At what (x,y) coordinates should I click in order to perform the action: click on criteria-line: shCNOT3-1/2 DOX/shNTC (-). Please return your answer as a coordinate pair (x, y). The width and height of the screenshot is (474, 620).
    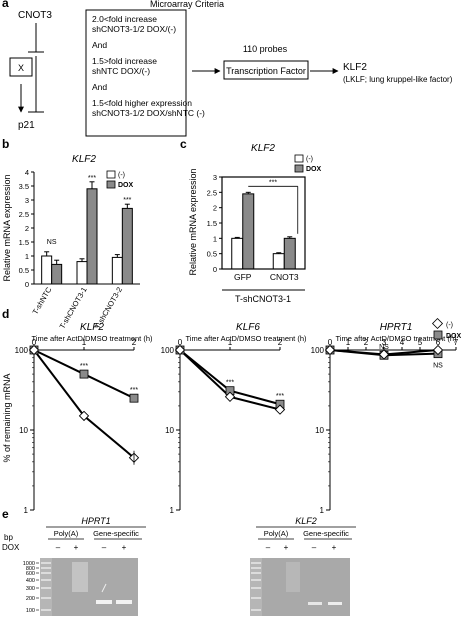
    Looking at the image, I should click on (148, 113).